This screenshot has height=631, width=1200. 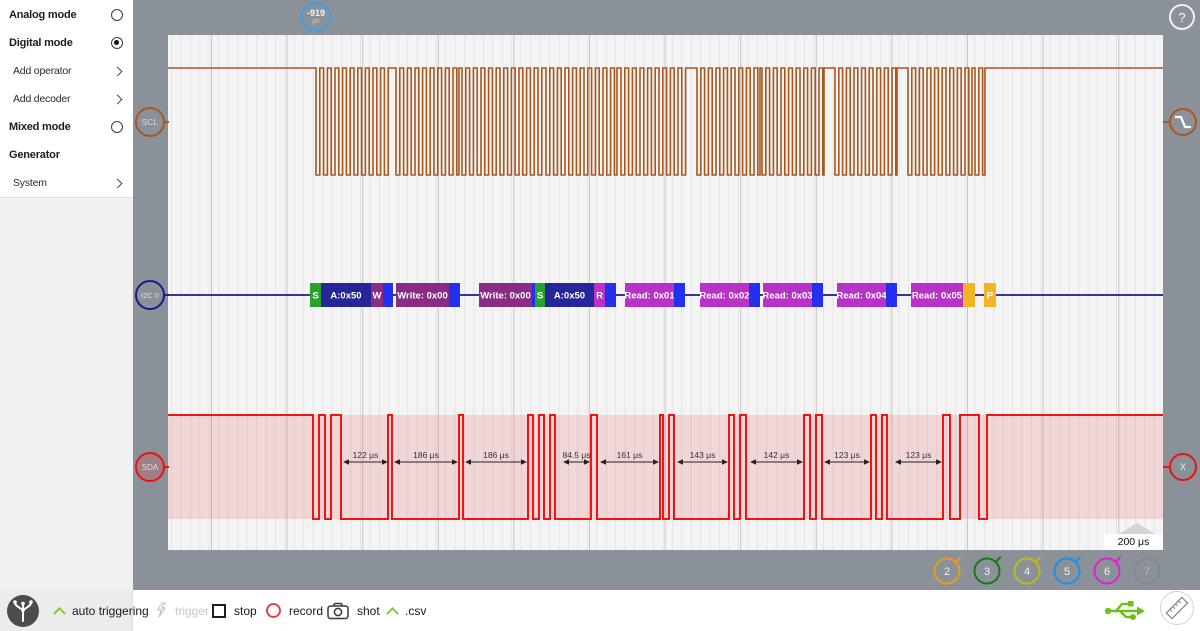 What do you see at coordinates (294, 610) in the screenshot?
I see `record-control: record` at bounding box center [294, 610].